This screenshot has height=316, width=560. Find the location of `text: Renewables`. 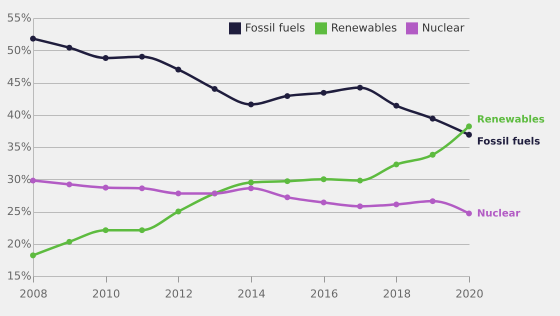

text: Renewables is located at coordinates (511, 120).